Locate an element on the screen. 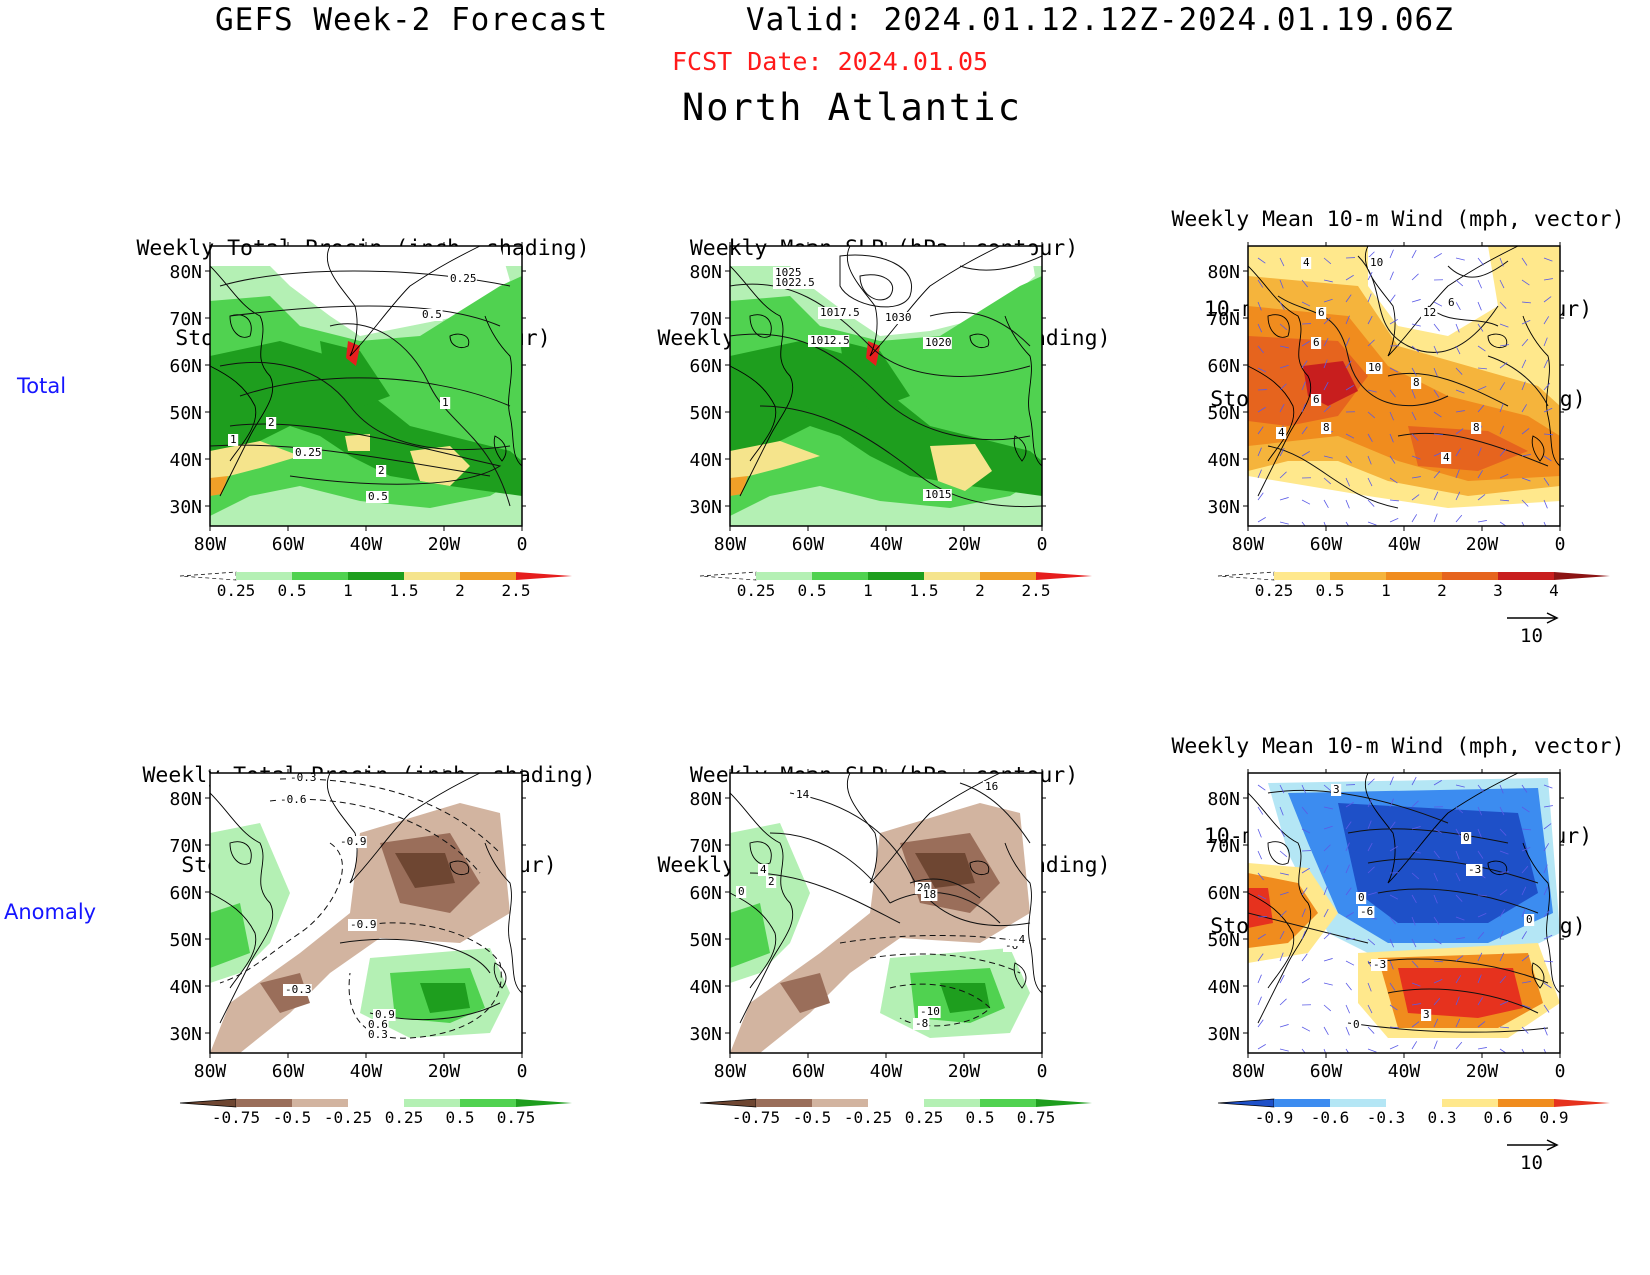 This screenshot has height=1275, width=1650. lon-tick-label: 60W is located at coordinates (288, 1071).